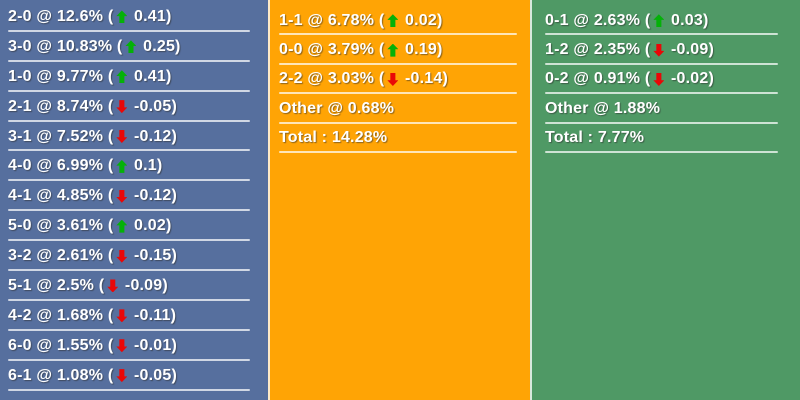  I want to click on scoreline-2-1-row: 2-1 @ 8.74% ( -0.05), so click(134, 107).